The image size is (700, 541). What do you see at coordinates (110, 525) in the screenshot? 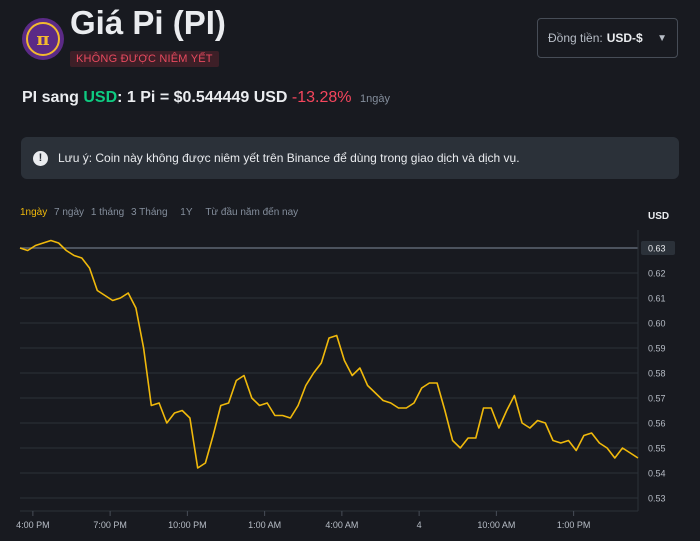
I see `x-tick-label: 7:00 PM` at bounding box center [110, 525].